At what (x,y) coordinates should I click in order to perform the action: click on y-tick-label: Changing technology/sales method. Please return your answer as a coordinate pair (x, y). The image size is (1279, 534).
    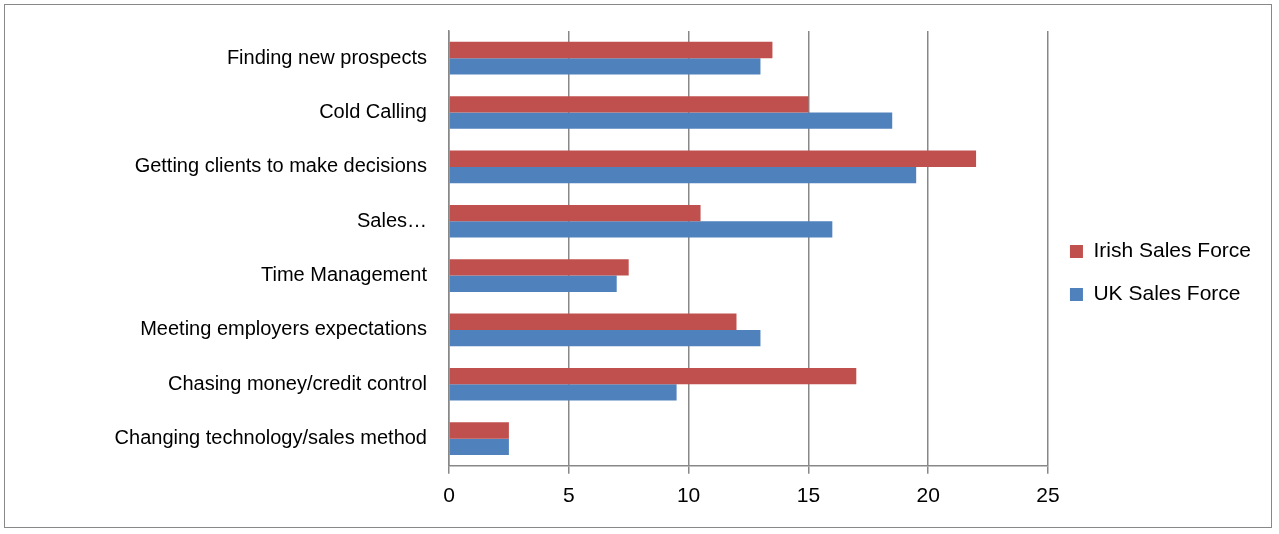
    Looking at the image, I should click on (270, 437).